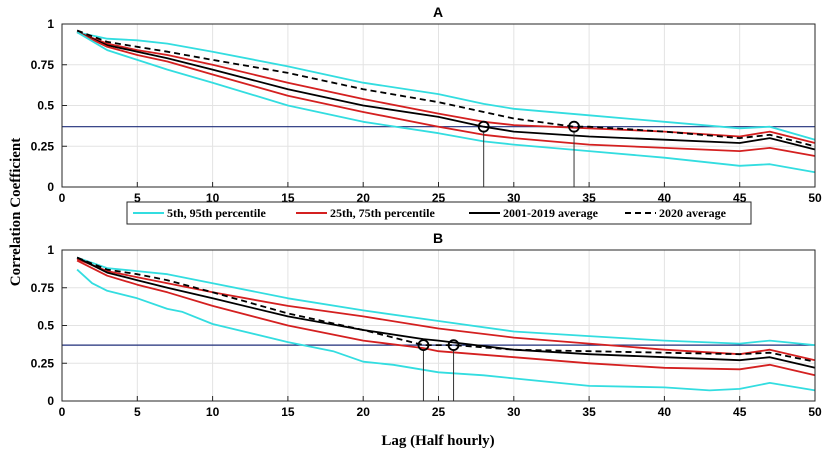 The width and height of the screenshot is (829, 456). What do you see at coordinates (514, 412) in the screenshot?
I see `x-tick-label: 30` at bounding box center [514, 412].